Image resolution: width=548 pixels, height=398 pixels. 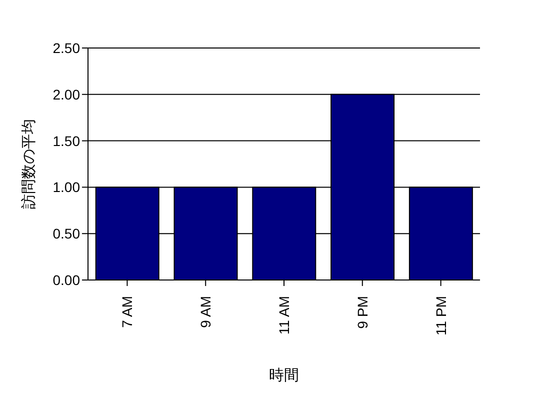 I want to click on y-tick-label: 2.50, so click(x=66, y=48).